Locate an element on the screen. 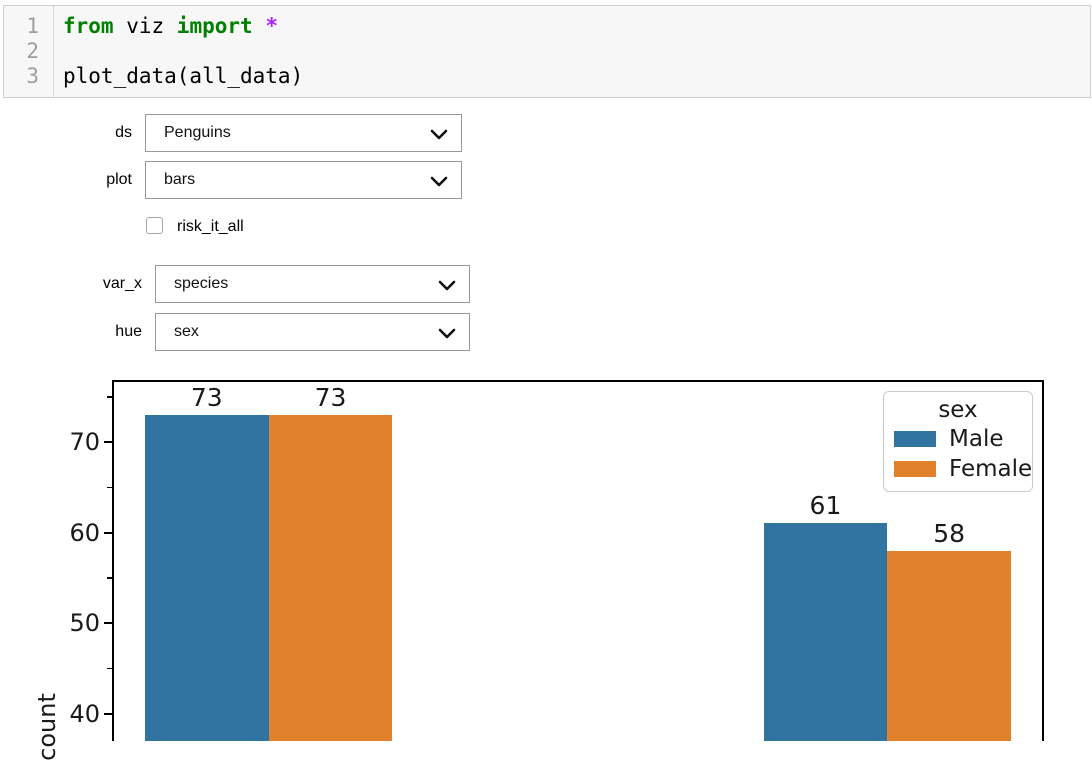  legend: sex Male Female is located at coordinates (958, 441).